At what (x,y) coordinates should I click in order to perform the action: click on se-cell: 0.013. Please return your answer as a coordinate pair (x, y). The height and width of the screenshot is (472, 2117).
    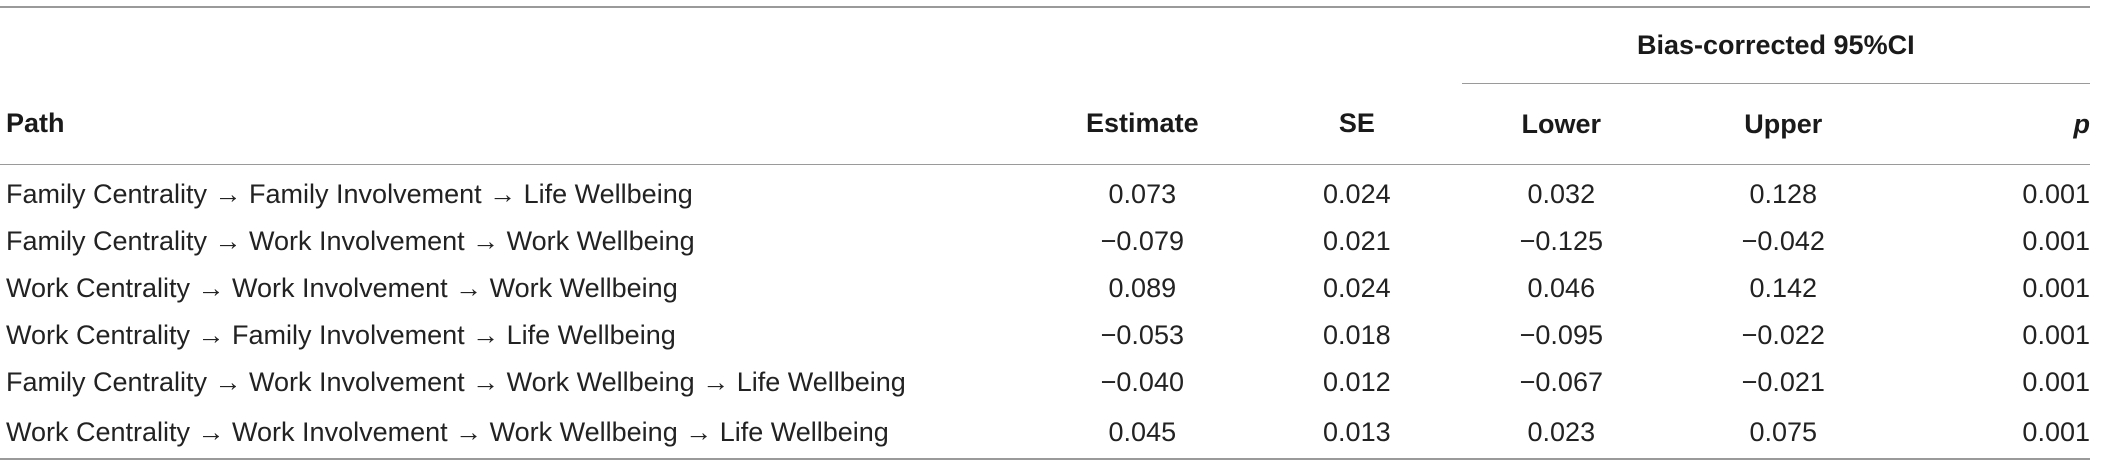
    Looking at the image, I should click on (1357, 433).